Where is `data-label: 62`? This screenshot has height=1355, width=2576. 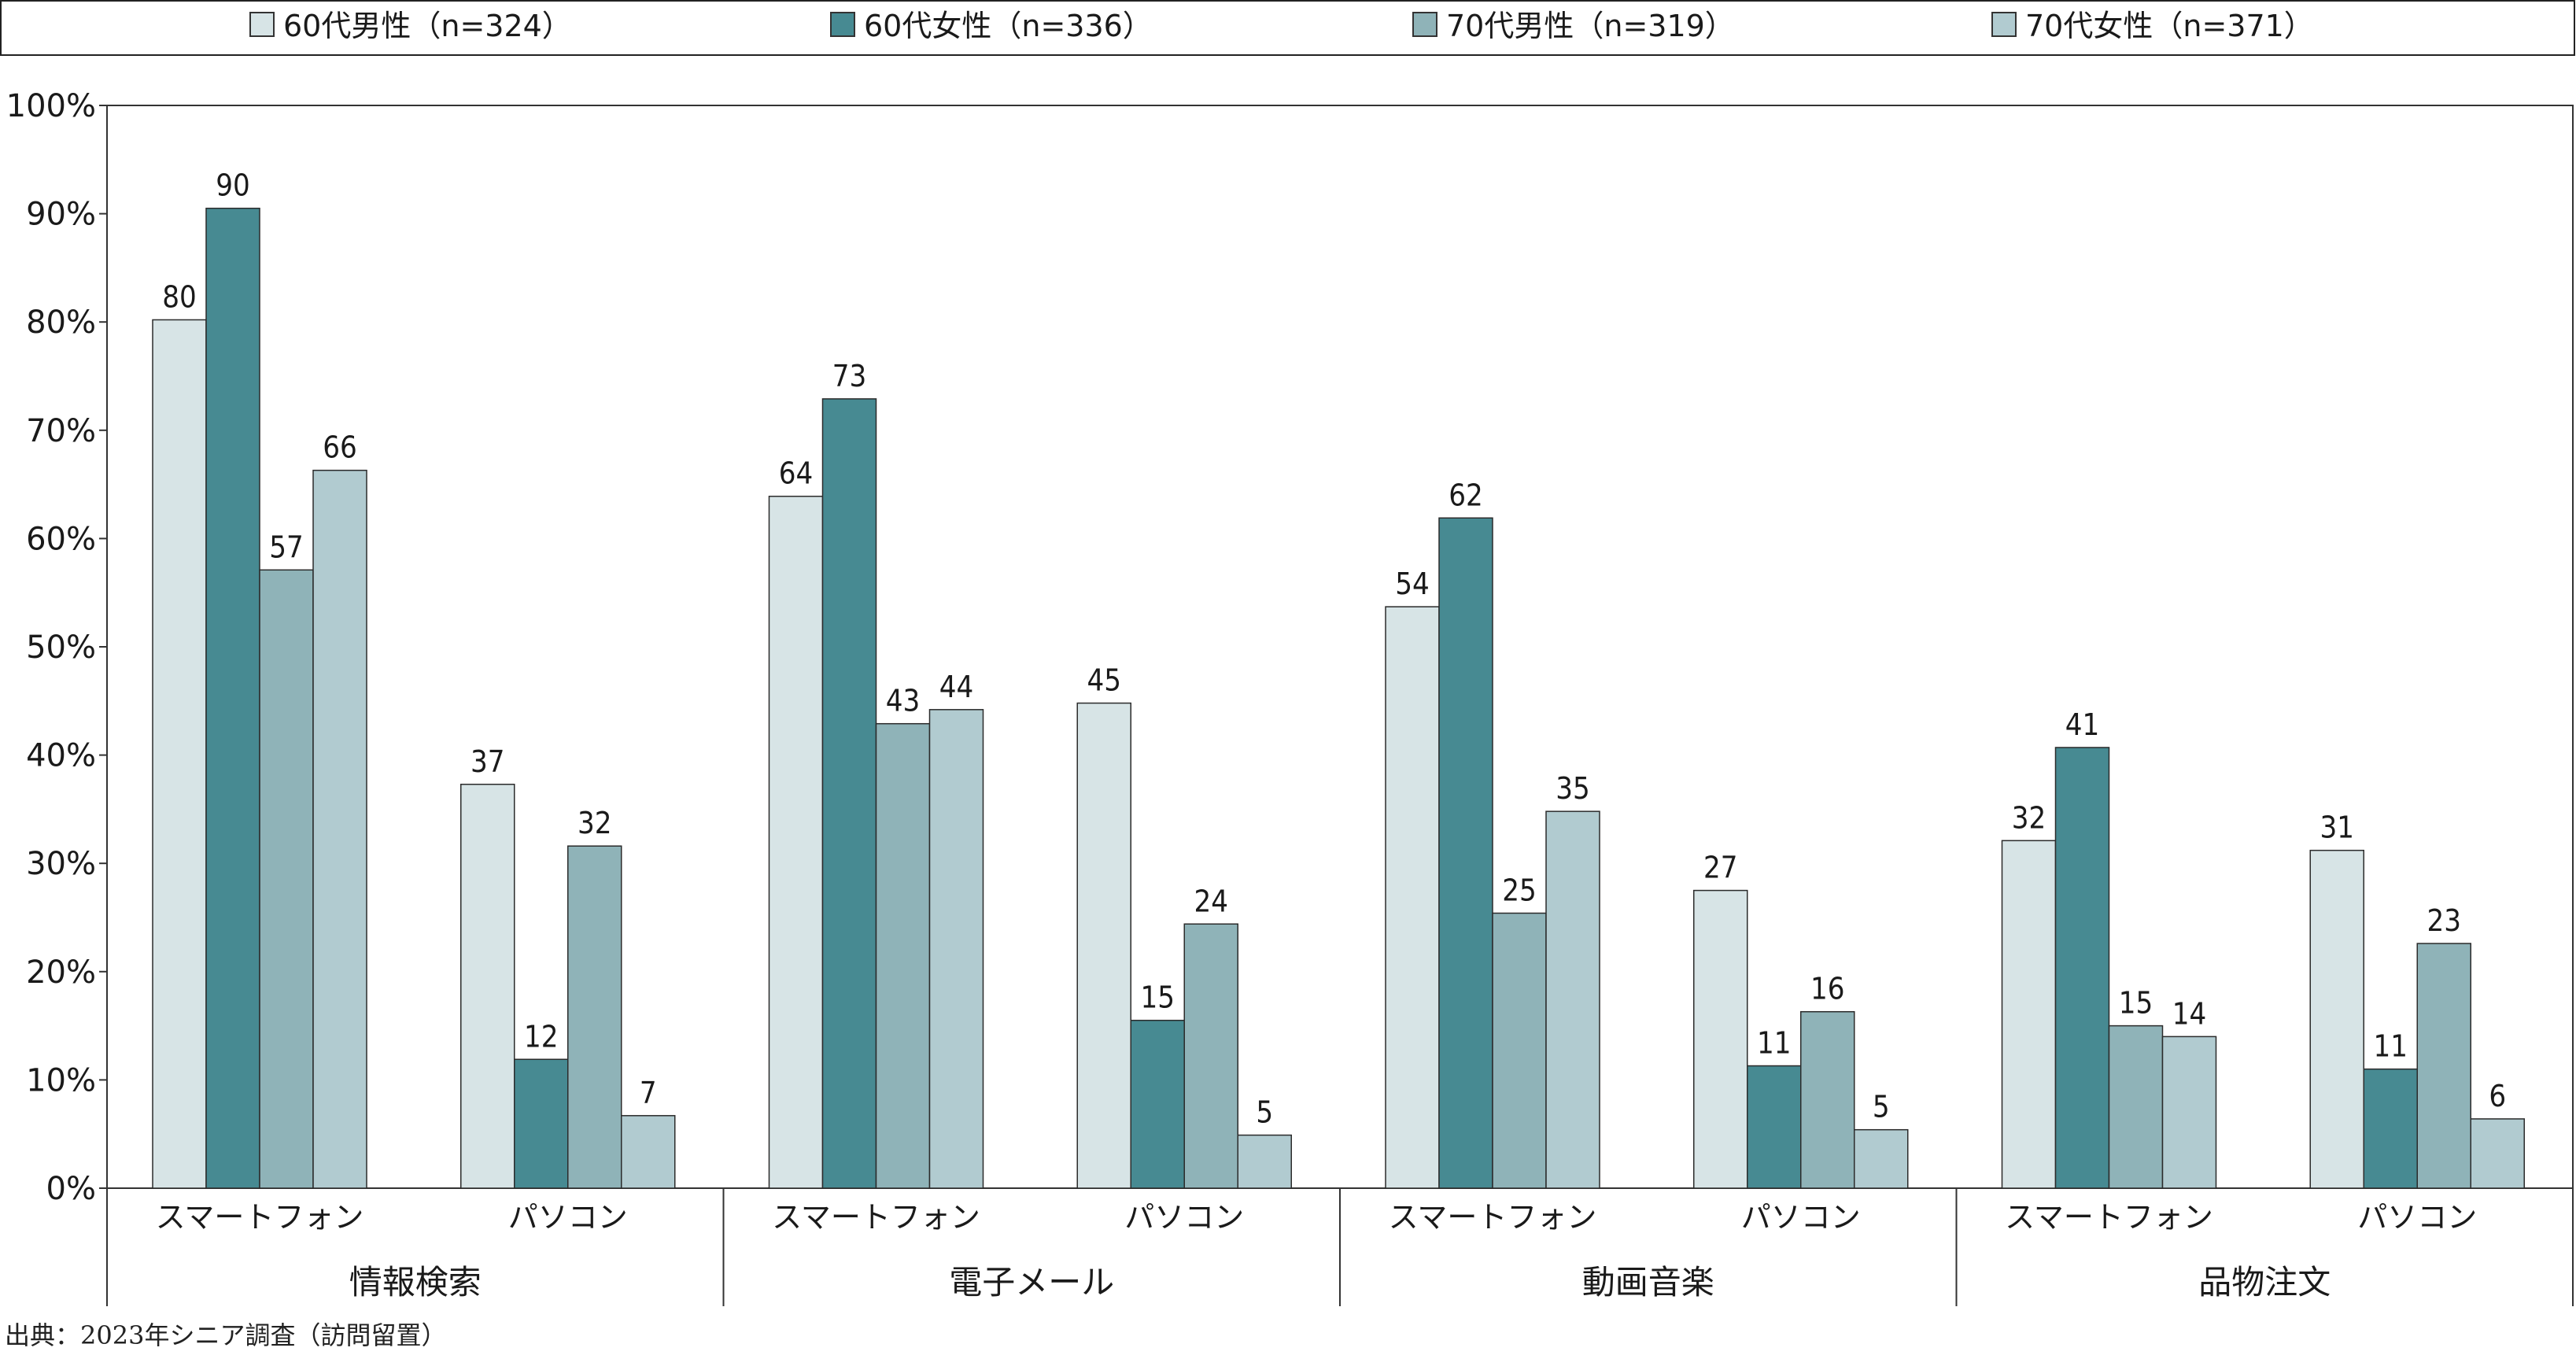
data-label: 62 is located at coordinates (1466, 495).